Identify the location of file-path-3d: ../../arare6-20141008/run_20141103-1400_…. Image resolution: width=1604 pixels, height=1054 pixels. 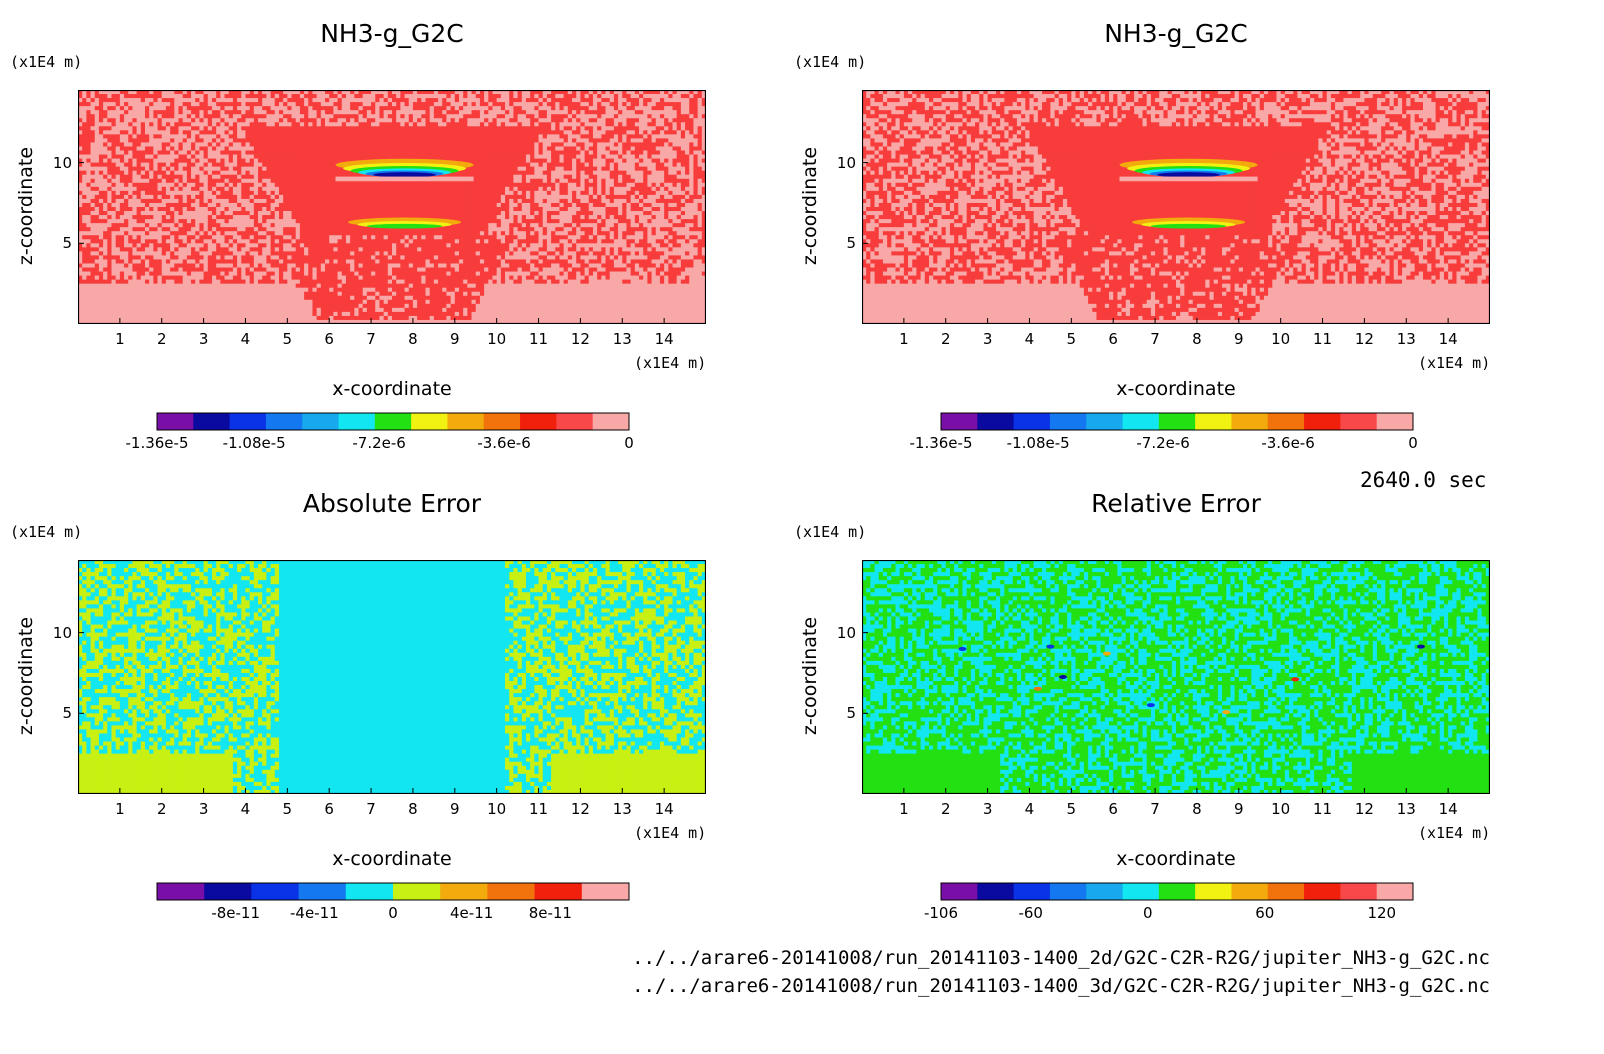
(1061, 986).